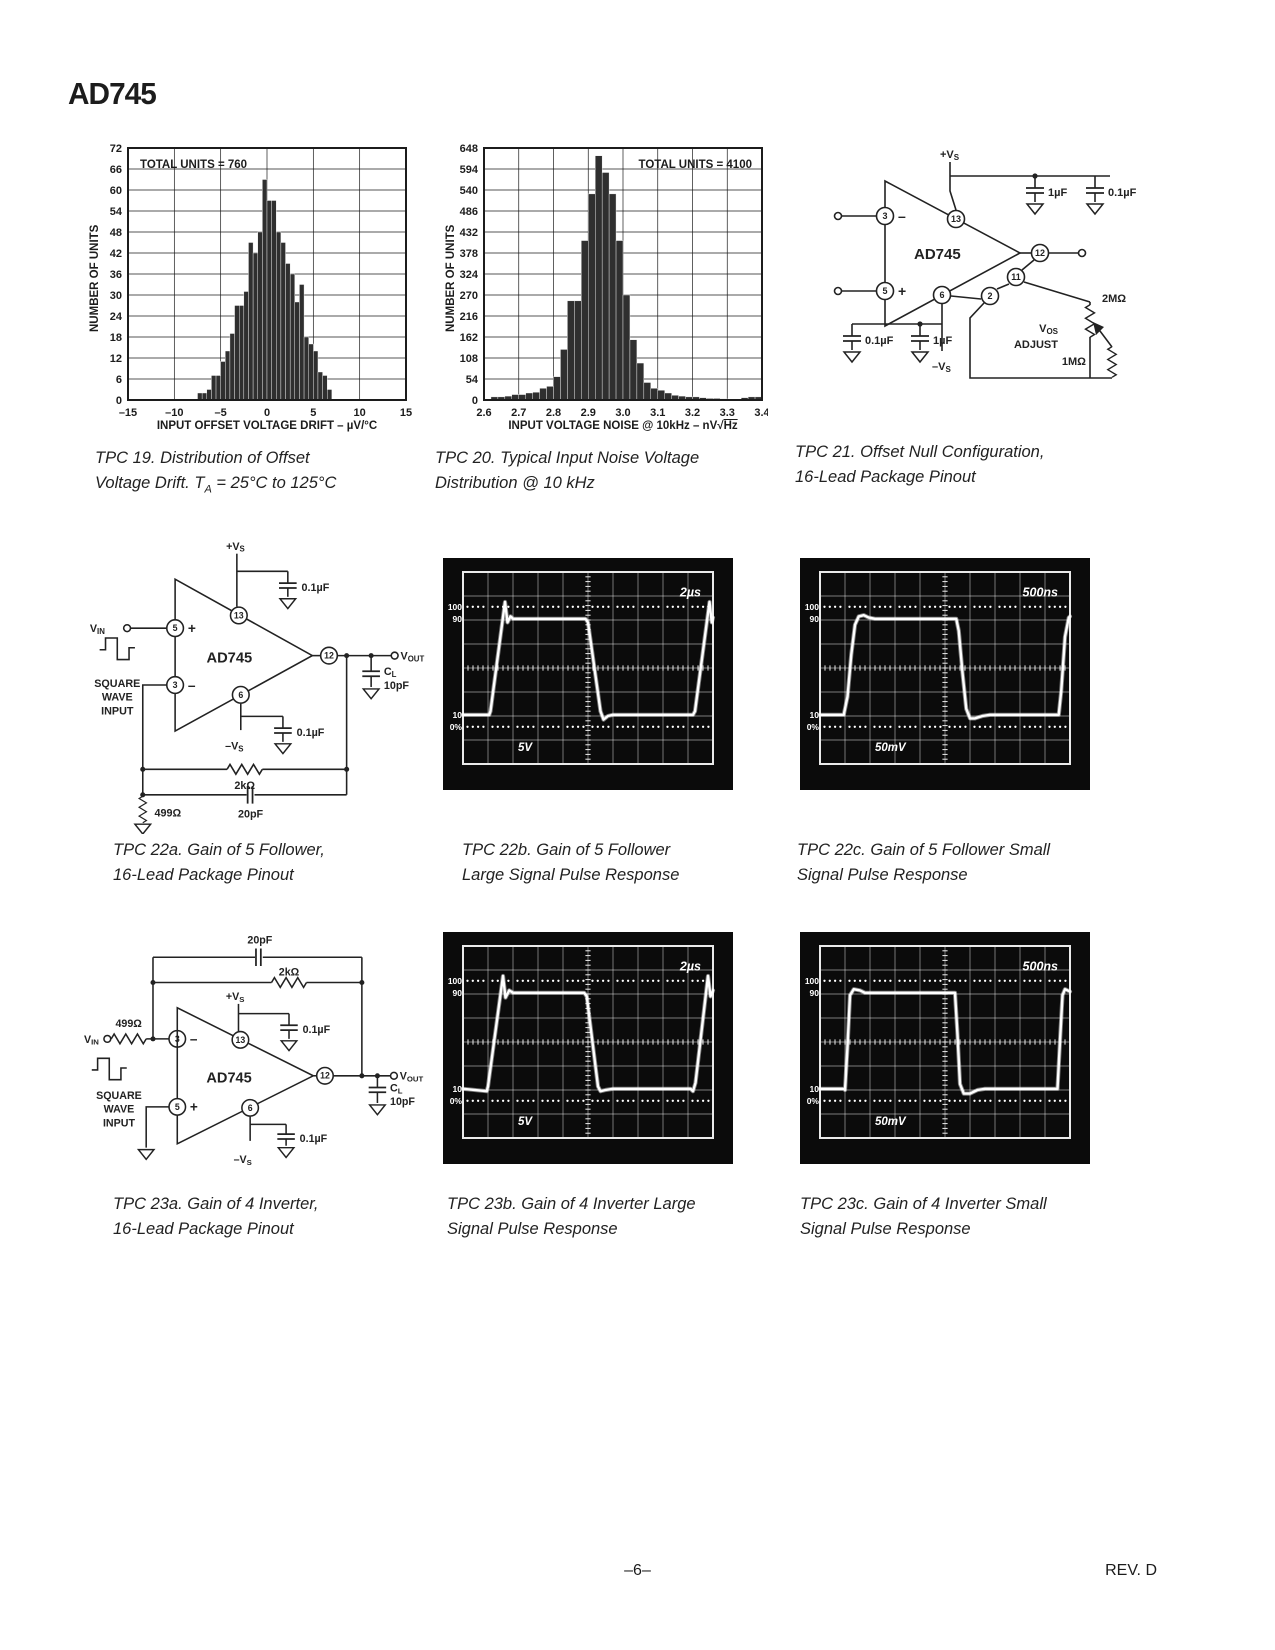 Image resolution: width=1275 pixels, height=1650 pixels. I want to click on potentiometer-icon, so click(1090, 321).